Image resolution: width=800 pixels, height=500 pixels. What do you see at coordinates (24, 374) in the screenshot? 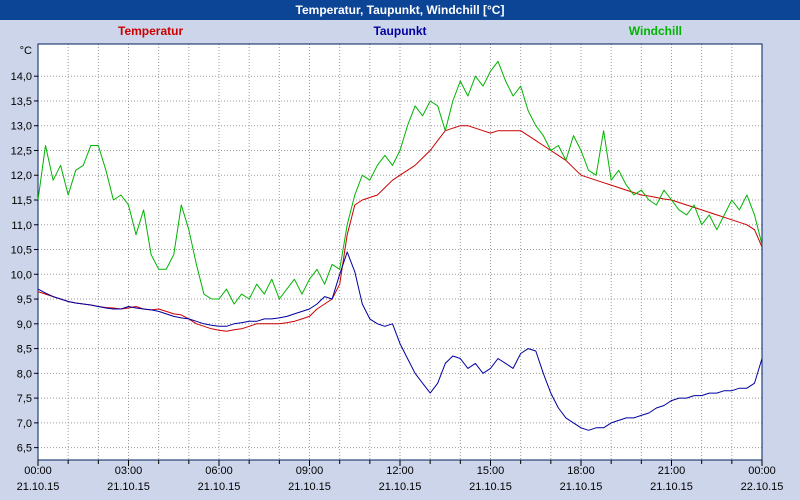
I see `svg-text: 8,0` at bounding box center [24, 374].